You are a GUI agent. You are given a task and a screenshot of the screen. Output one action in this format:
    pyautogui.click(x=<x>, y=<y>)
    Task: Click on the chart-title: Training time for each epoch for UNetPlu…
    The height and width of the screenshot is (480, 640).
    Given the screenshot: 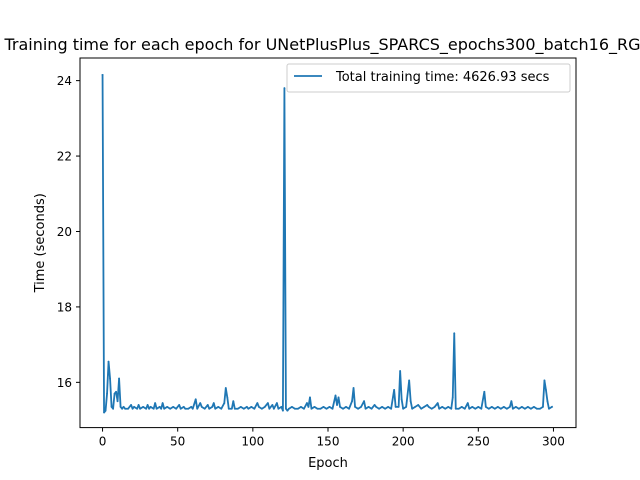 What is the action you would take?
    pyautogui.click(x=321, y=45)
    